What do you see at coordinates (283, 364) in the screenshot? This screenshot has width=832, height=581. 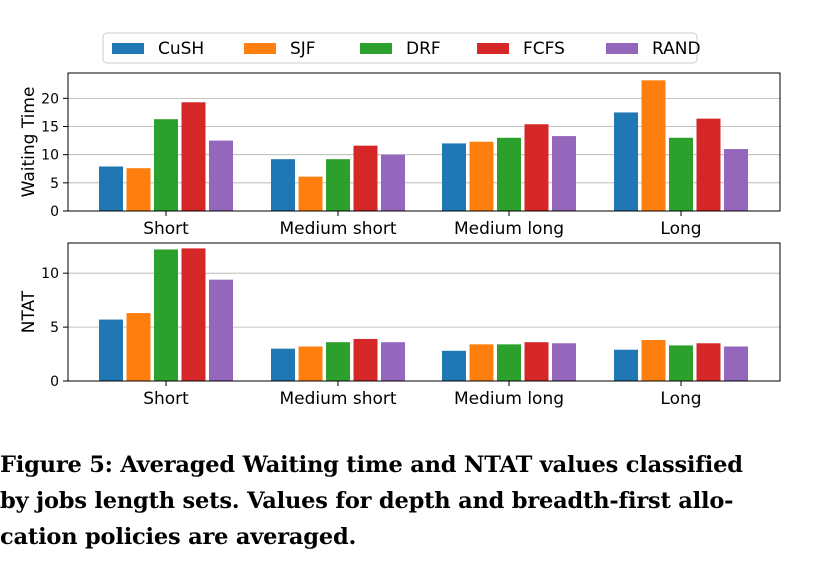 I see `bar-ntat-cush-medium-short` at bounding box center [283, 364].